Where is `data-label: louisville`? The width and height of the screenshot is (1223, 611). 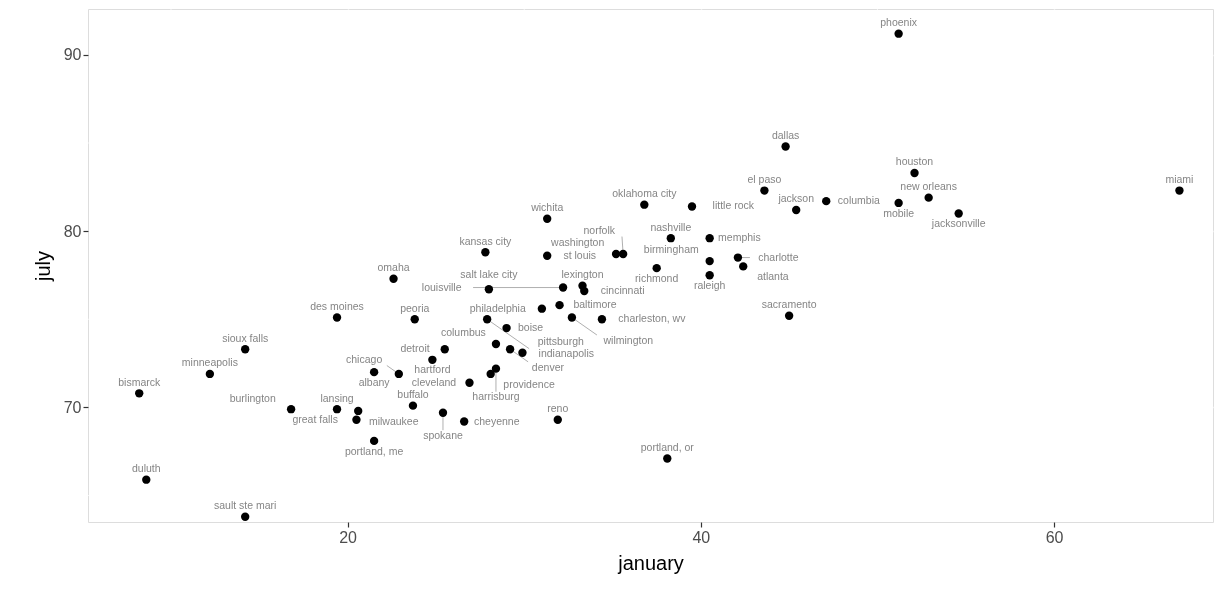 data-label: louisville is located at coordinates (441, 286).